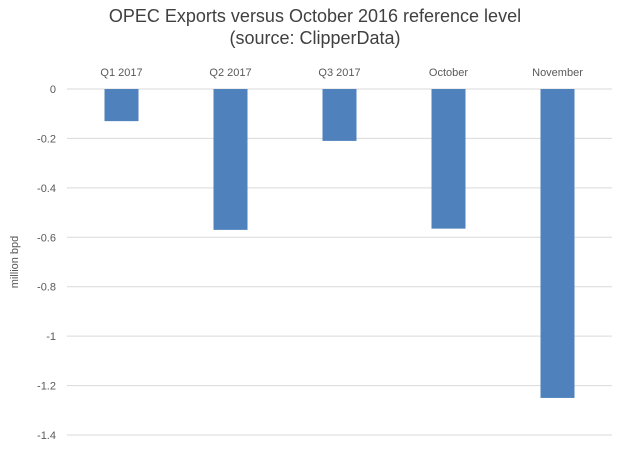  I want to click on y-tick-label: -1.2, so click(46, 387).